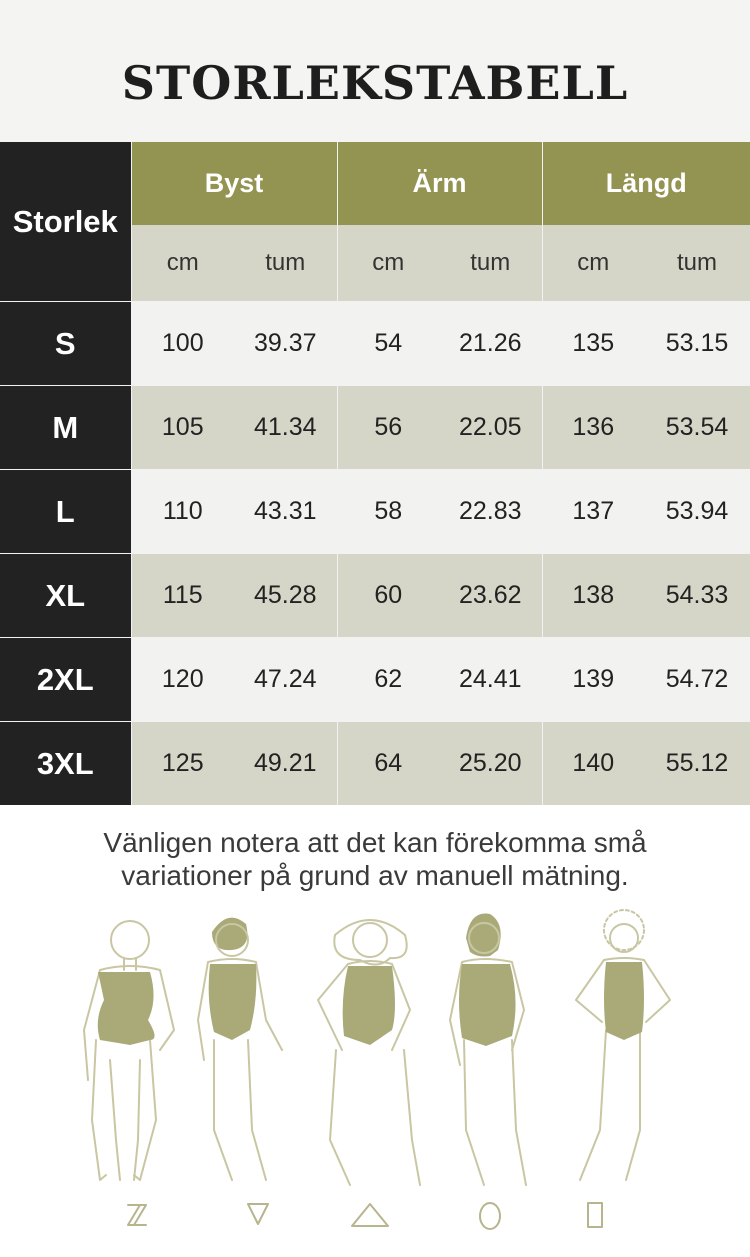  What do you see at coordinates (182, 343) in the screenshot?
I see `measurement-cell: 100` at bounding box center [182, 343].